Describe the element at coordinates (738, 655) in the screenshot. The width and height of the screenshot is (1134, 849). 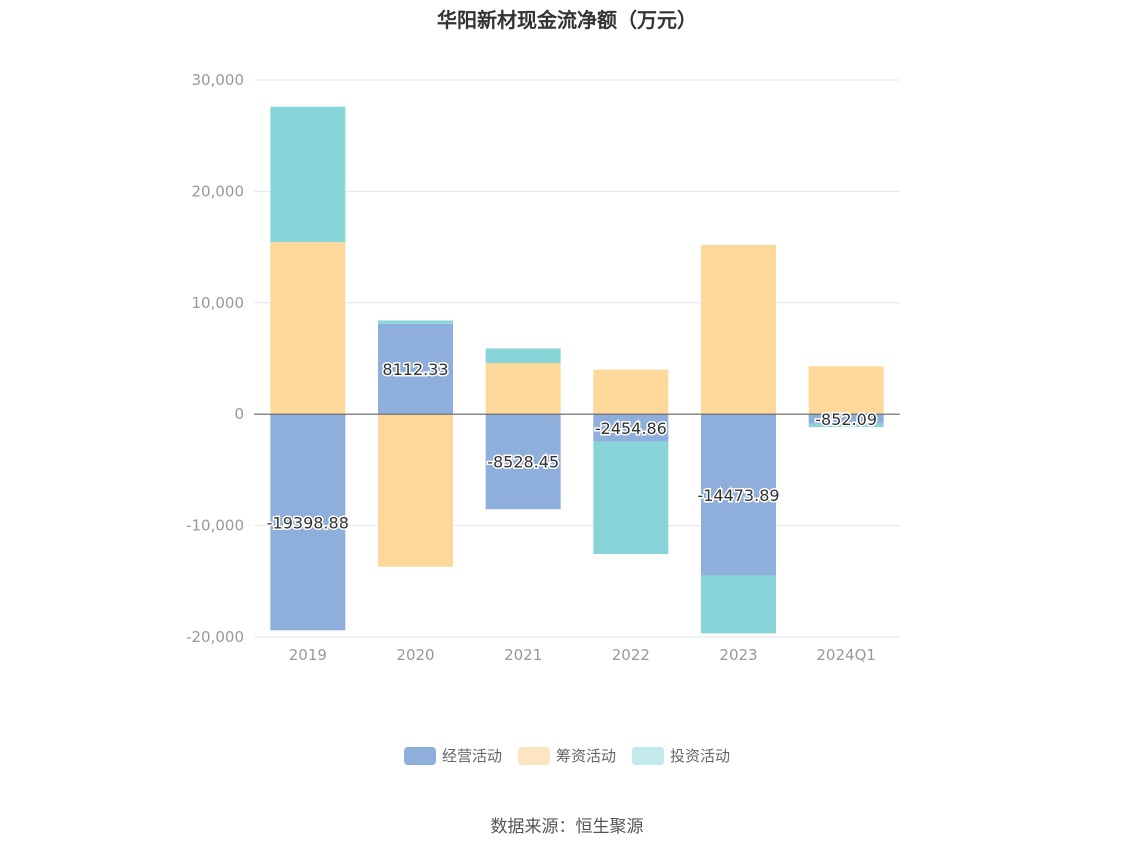
I see `x-tick-label: 2023` at that location.